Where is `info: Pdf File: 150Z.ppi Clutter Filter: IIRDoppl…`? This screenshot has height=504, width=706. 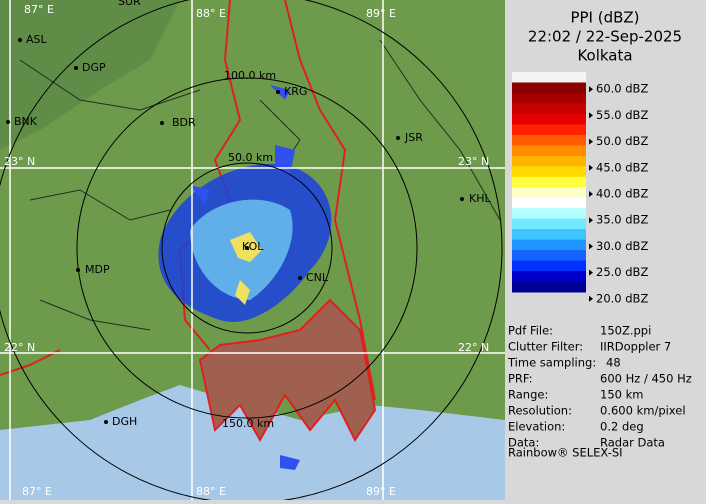
info: Pdf File: 150Z.ppi Clutter Filter: IIRDoppl… is located at coordinates (599, 387).